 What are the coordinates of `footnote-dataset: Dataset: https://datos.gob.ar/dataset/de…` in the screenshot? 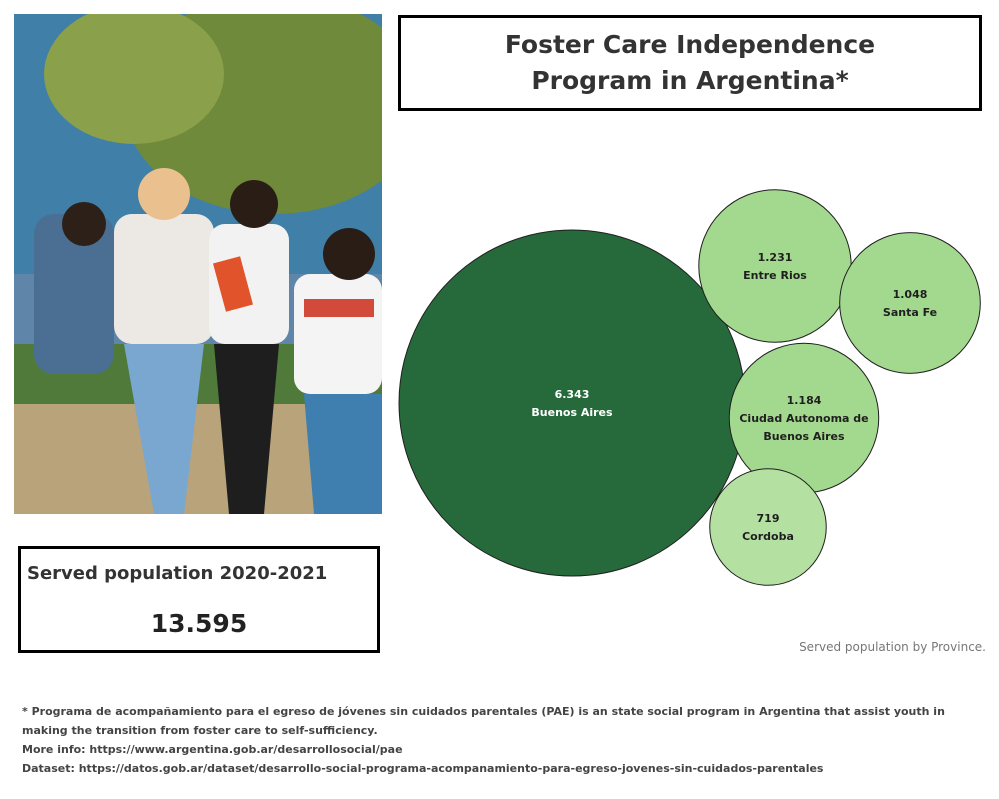 It's located at (423, 768).